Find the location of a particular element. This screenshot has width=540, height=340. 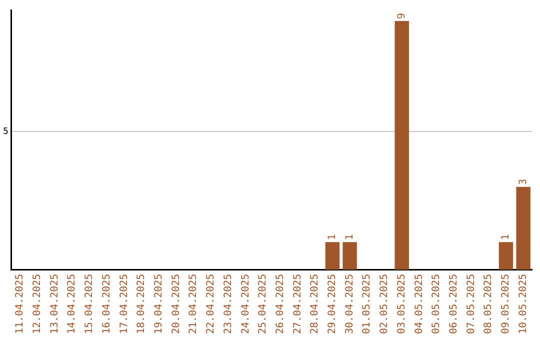

x-tick-label: 22.04.2025 is located at coordinates (211, 304).